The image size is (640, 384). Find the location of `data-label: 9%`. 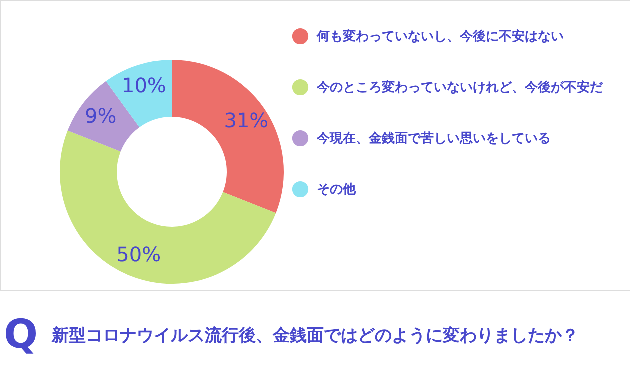

data-label: 9% is located at coordinates (101, 116).